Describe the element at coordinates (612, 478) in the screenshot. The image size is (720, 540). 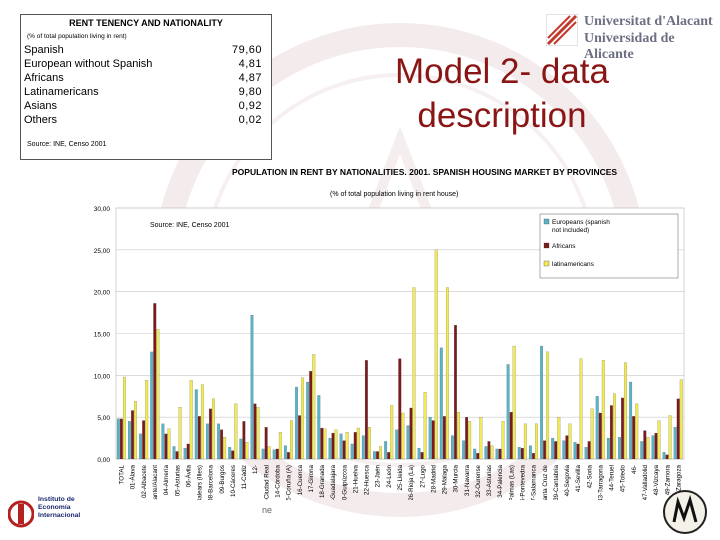
I see `x-tick-label: 44-Teruel` at that location.